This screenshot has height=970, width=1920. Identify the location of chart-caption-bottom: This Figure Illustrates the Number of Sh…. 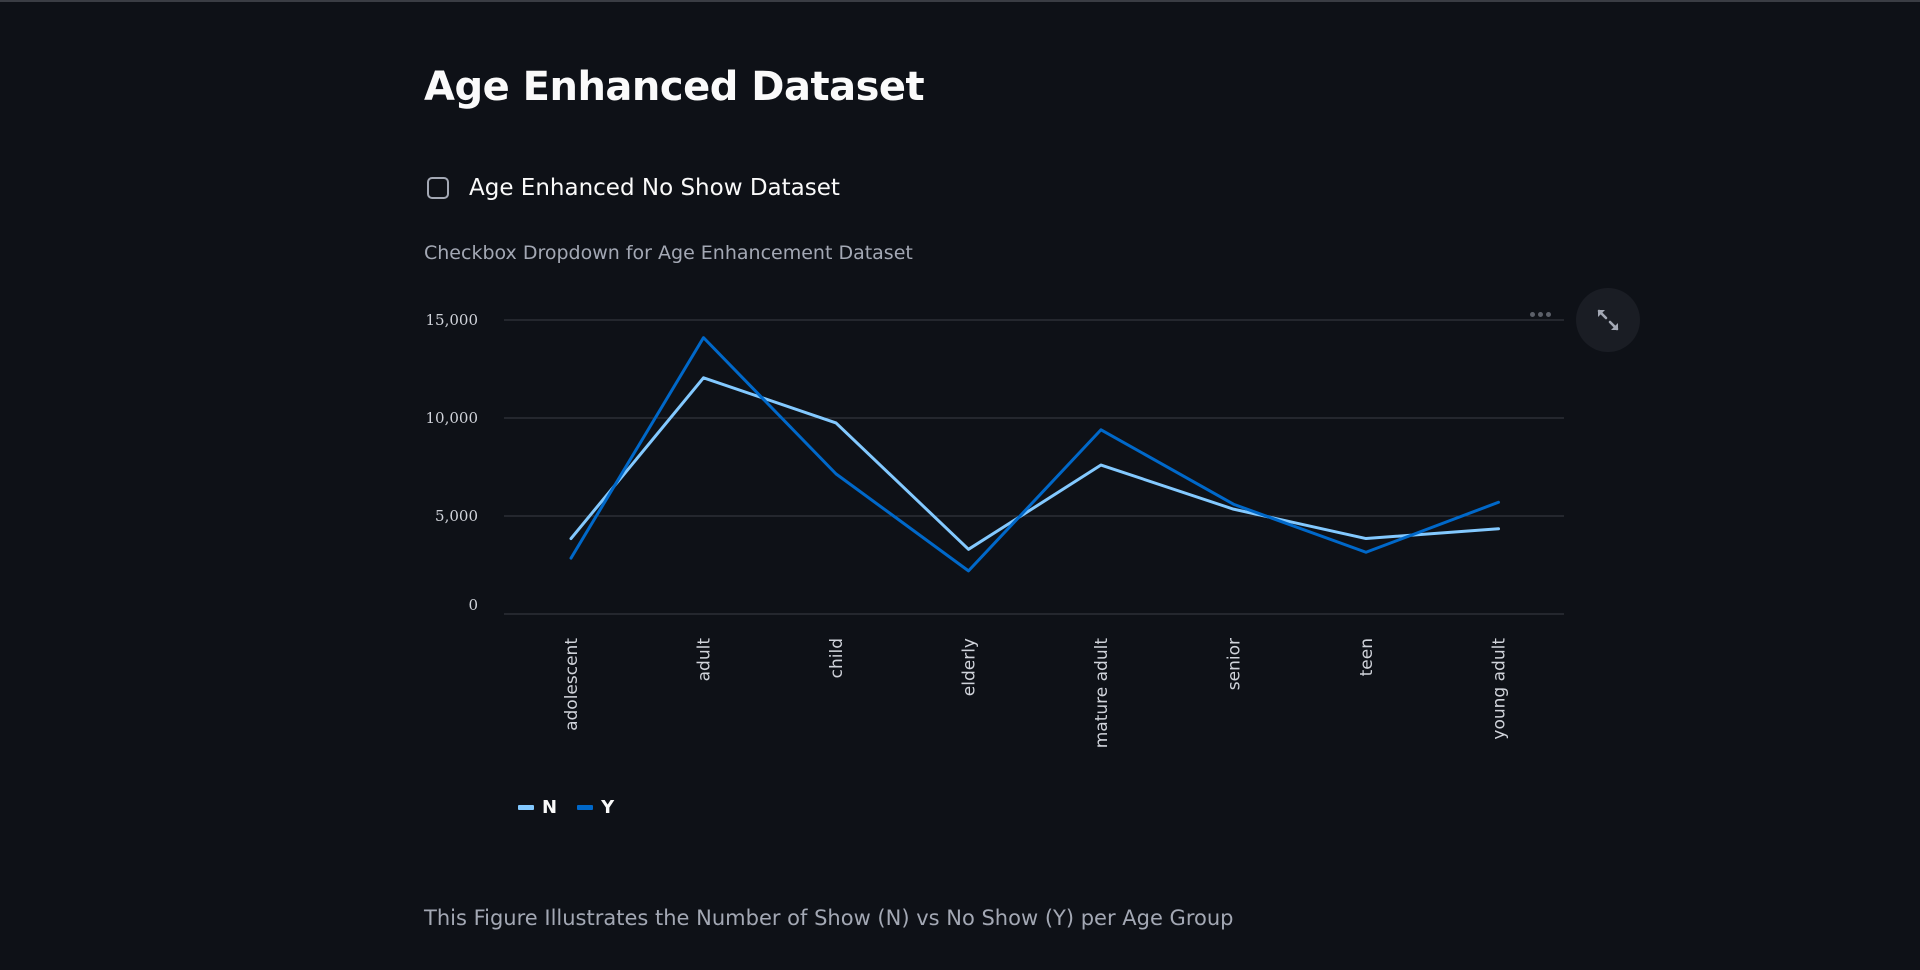
(829, 918).